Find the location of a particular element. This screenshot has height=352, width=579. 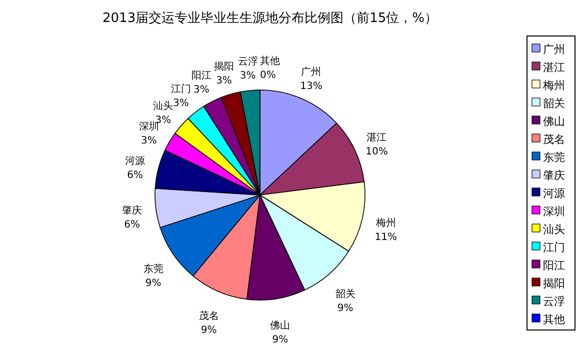

slice-label: 揭阳 is located at coordinates (224, 66).